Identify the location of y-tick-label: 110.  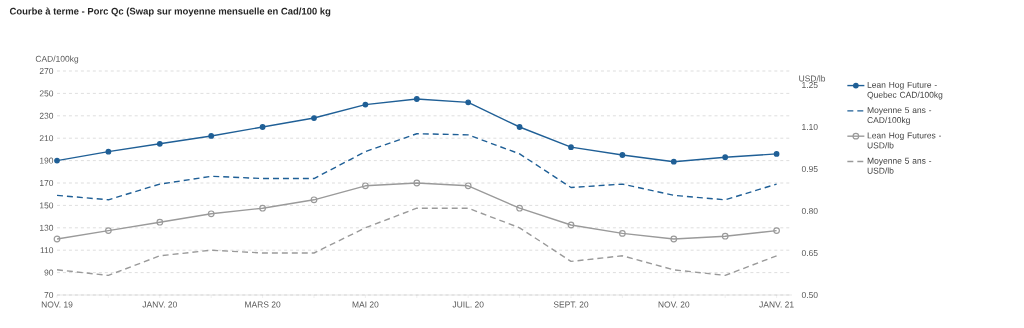
(47, 250).